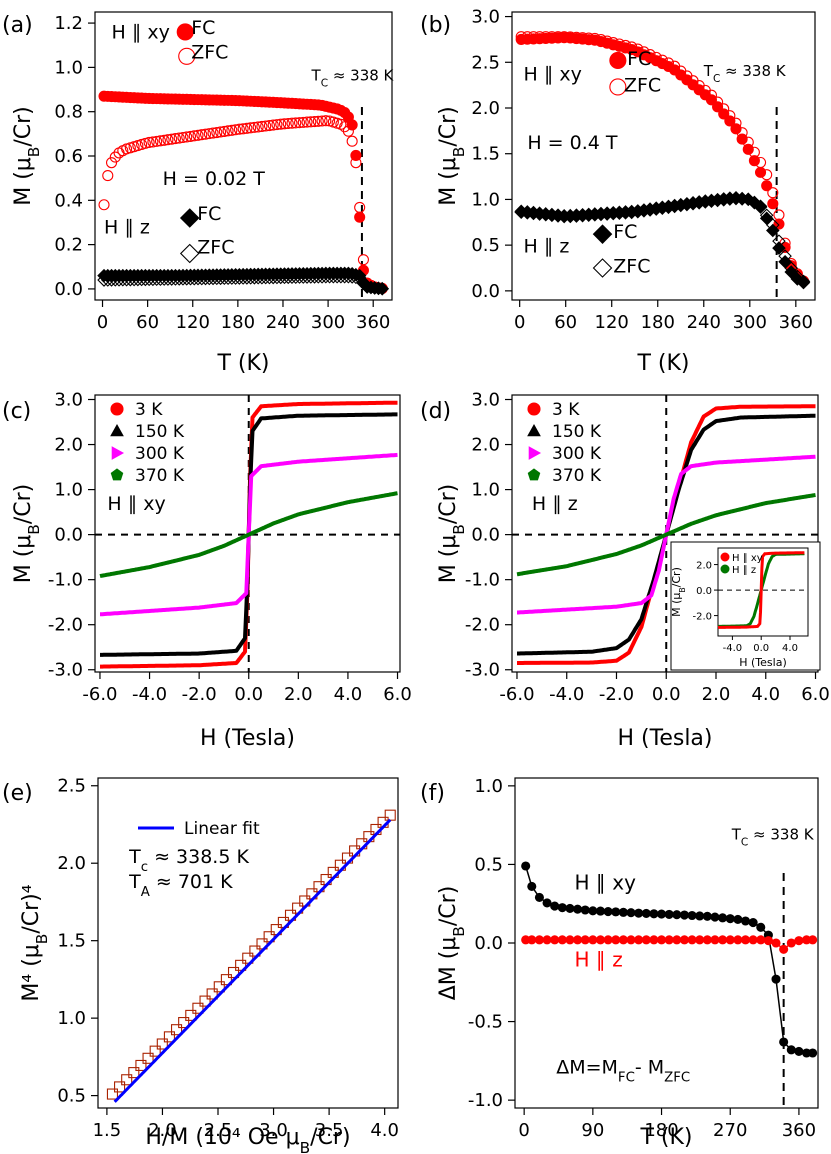 The height and width of the screenshot is (1154, 831). What do you see at coordinates (623, 1070) in the screenshot?
I see `annotation: ΔM=MFC- MZFC` at bounding box center [623, 1070].